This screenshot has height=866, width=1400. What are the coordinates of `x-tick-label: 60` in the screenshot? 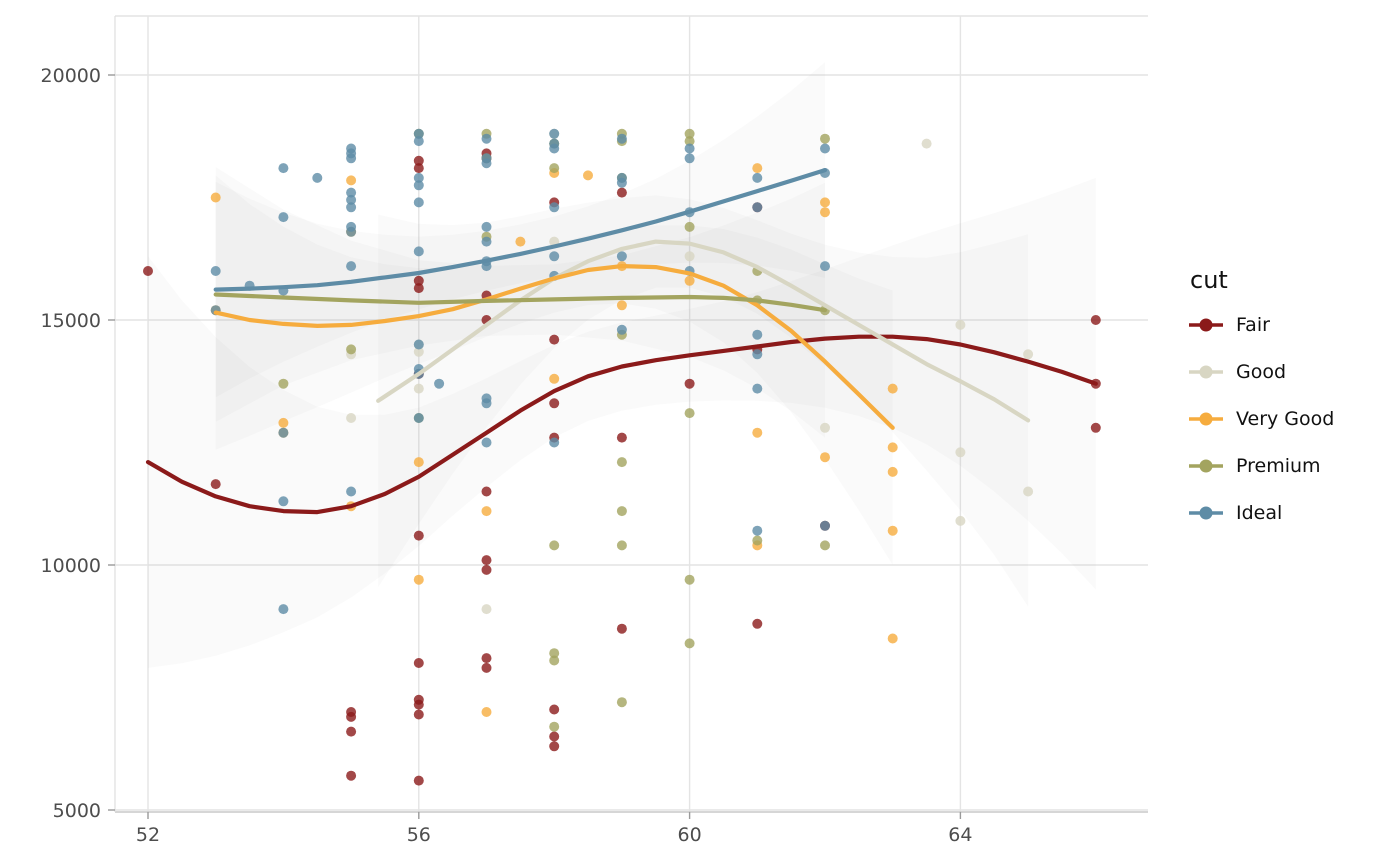 It's located at (690, 835).